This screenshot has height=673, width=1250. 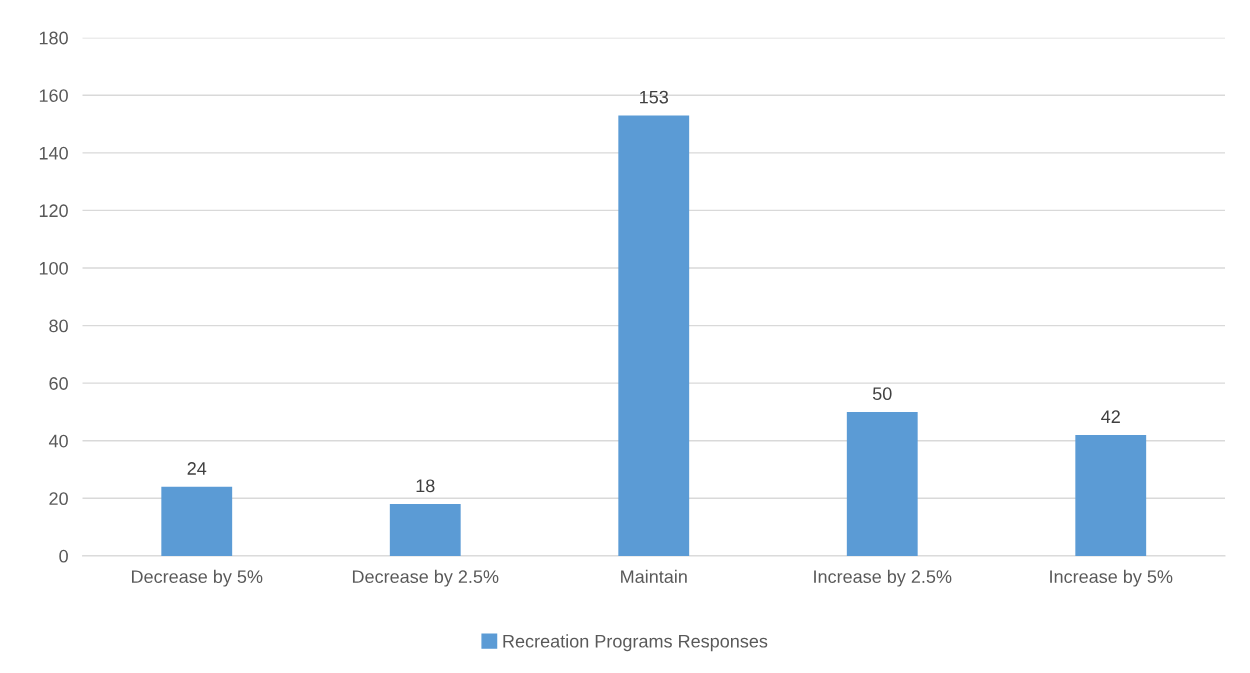 What do you see at coordinates (63, 556) in the screenshot?
I see `y-tick-label: 0` at bounding box center [63, 556].